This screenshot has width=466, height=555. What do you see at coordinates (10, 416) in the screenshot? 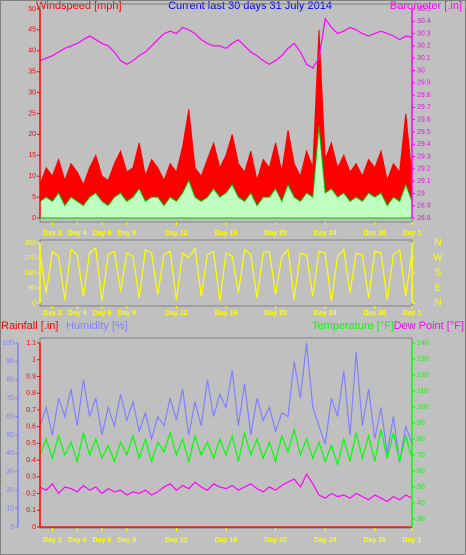
I see `y-tick-label: 60` at bounding box center [10, 416].